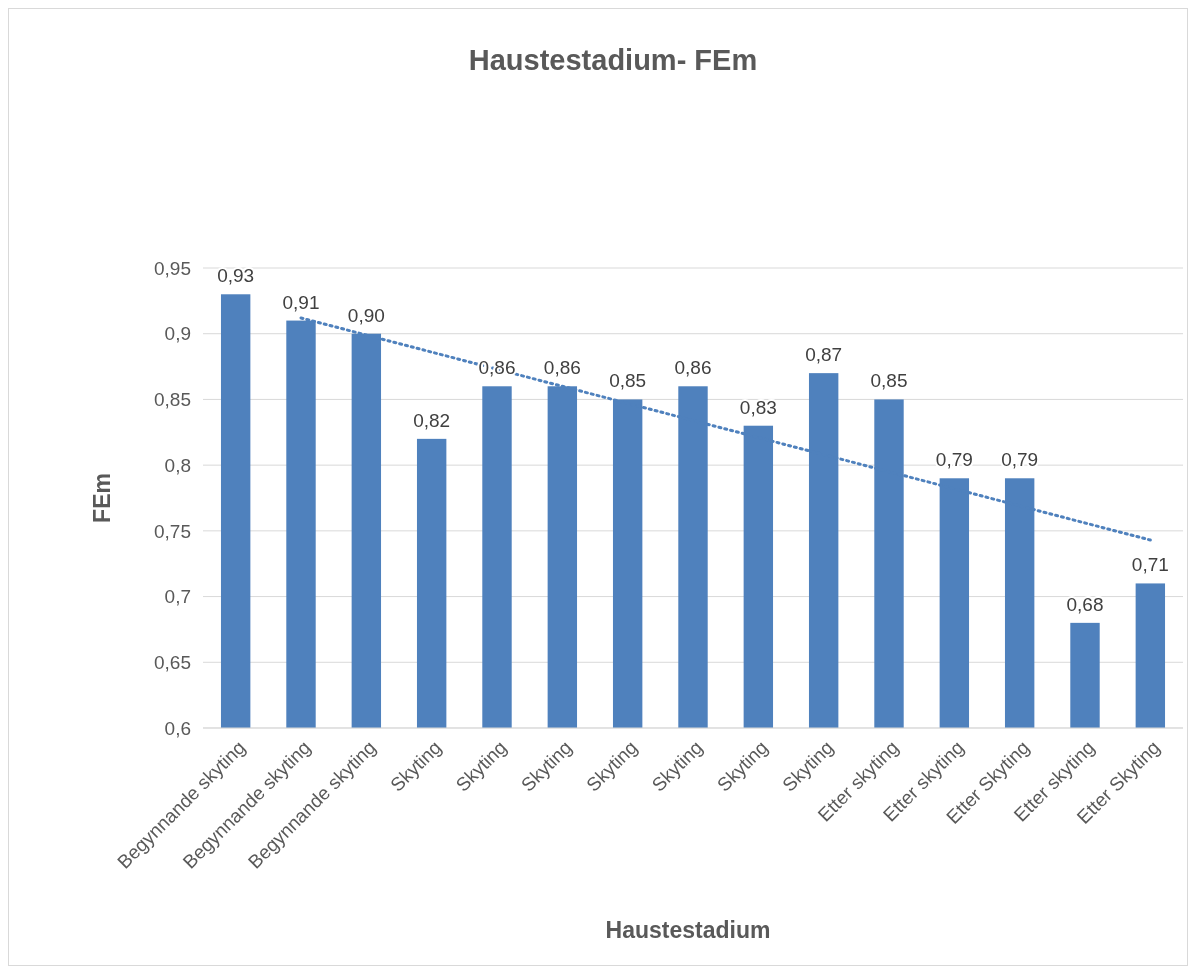 Image resolution: width=1198 pixels, height=974 pixels. I want to click on y-tick-label: 0,75, so click(172, 531).